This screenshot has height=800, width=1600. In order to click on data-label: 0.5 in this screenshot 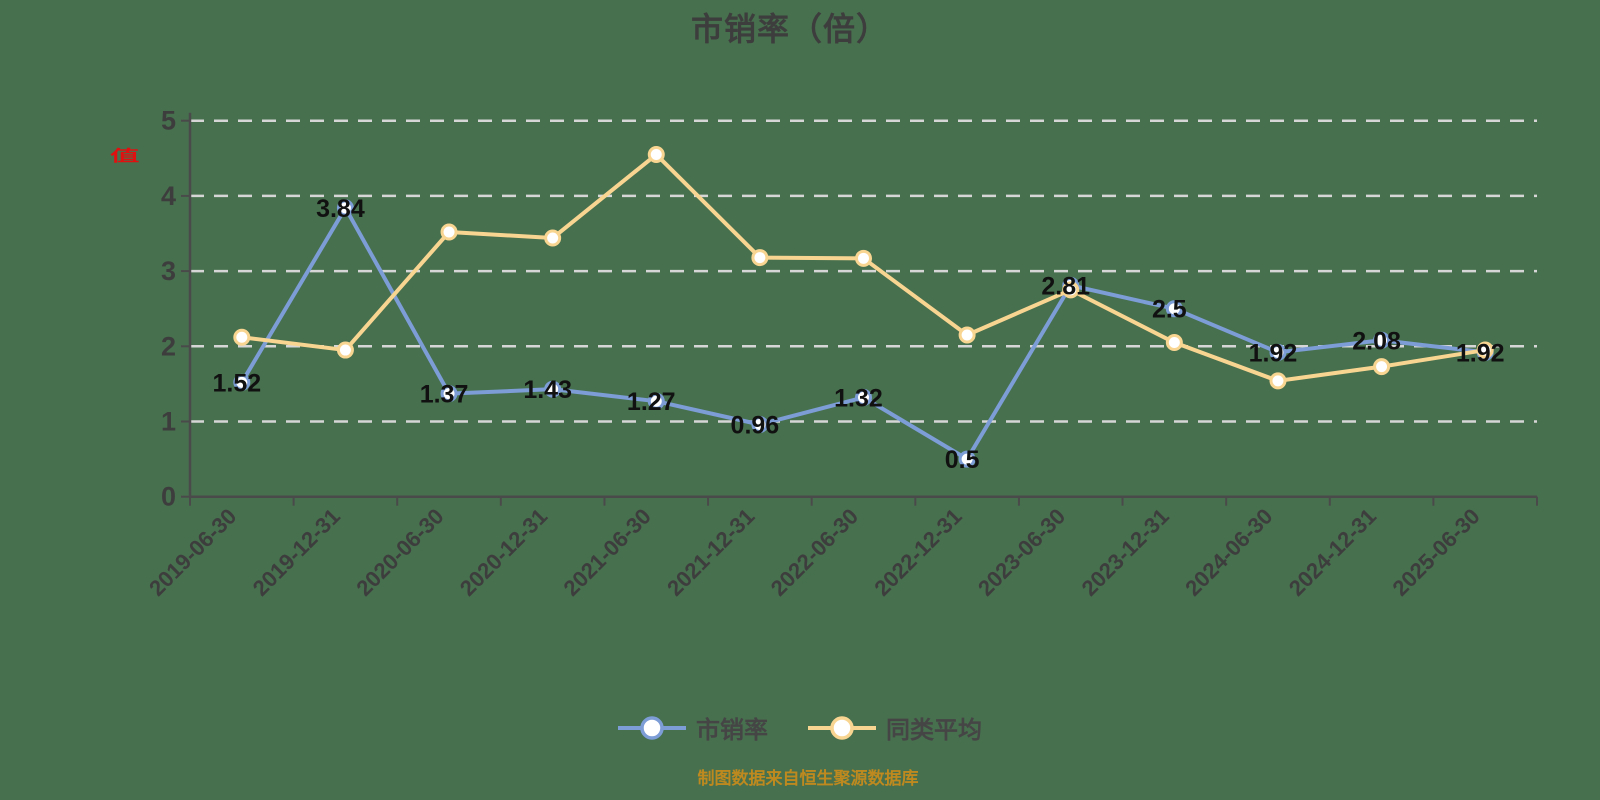, I will do `click(962, 460)`.